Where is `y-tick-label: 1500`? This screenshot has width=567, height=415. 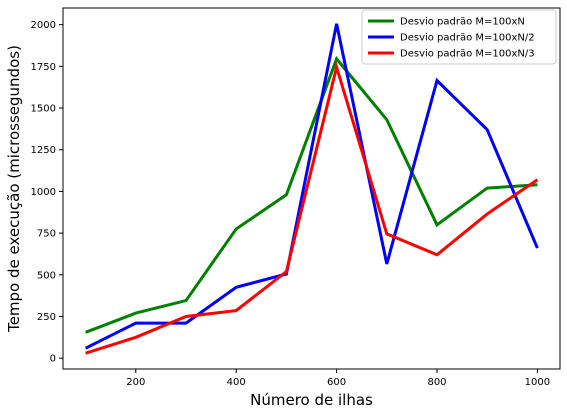 y-tick-label: 1500 is located at coordinates (43, 109).